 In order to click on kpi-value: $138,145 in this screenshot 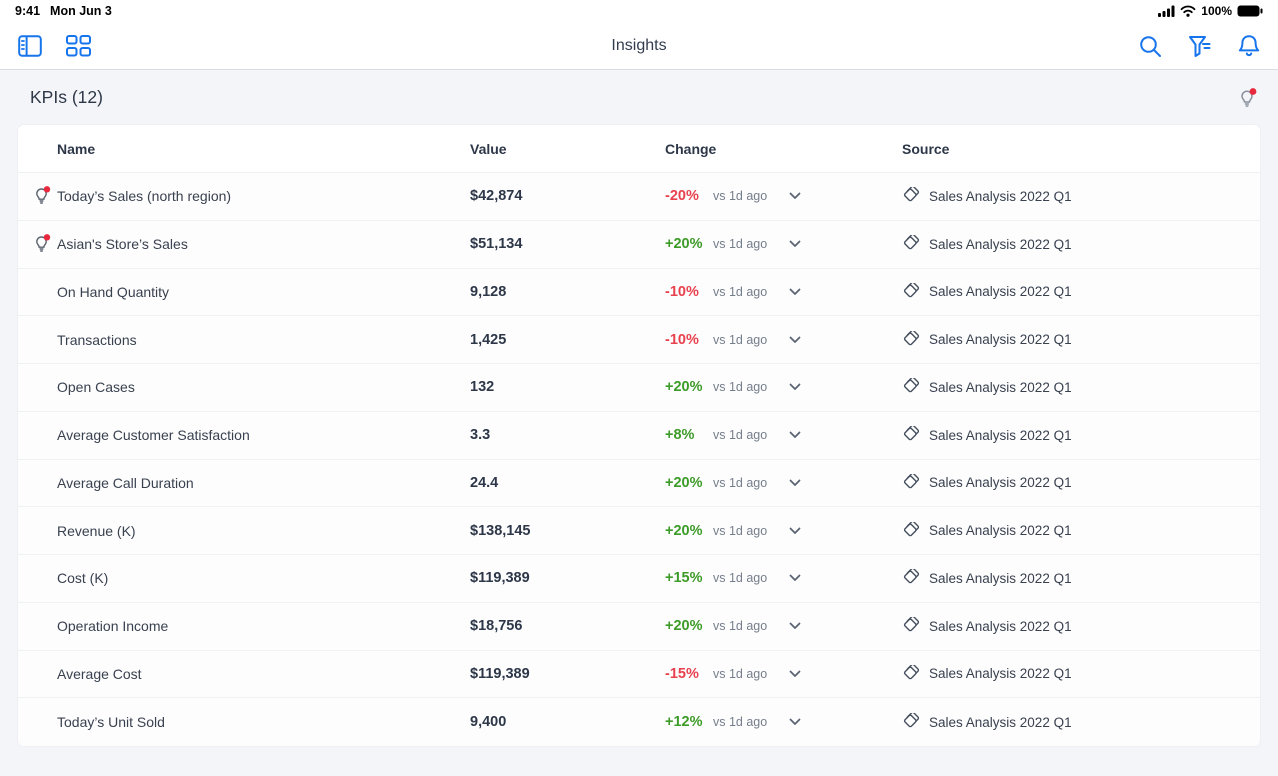, I will do `click(500, 530)`.